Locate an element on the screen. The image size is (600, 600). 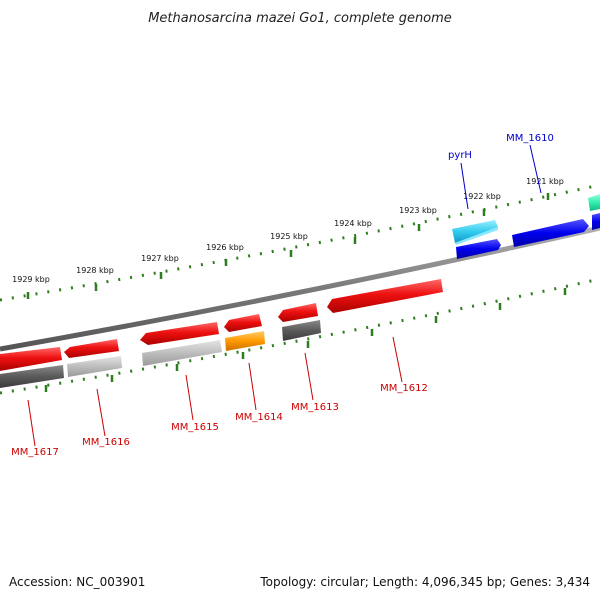
cds-MM-1617-shadow is located at coordinates (32, 376).